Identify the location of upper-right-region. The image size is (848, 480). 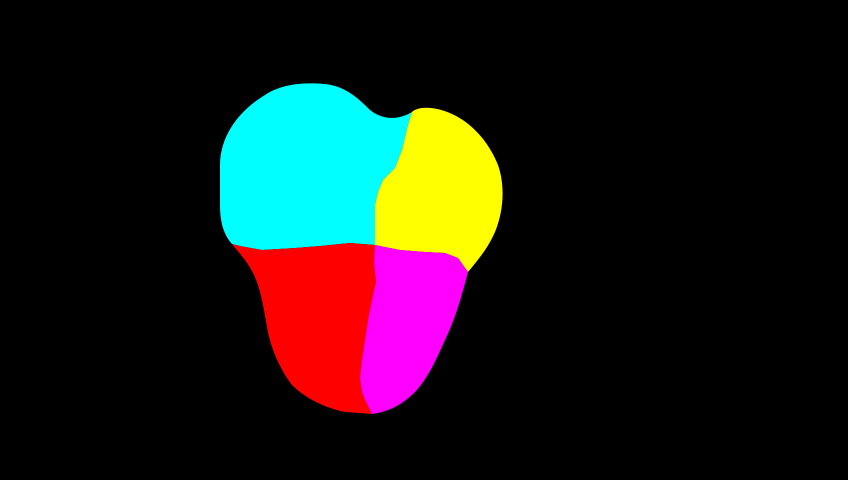
(439, 190).